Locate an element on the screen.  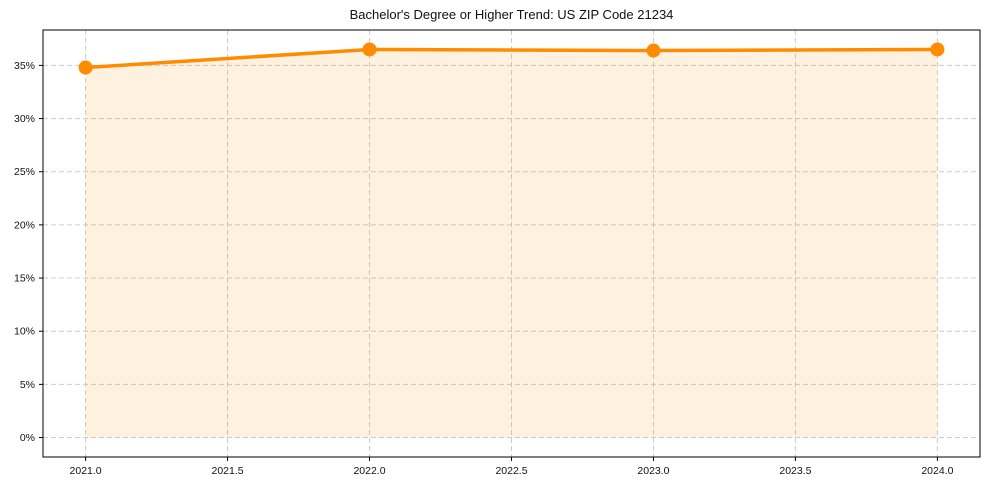
y-tick-label: 35% is located at coordinates (24, 66).